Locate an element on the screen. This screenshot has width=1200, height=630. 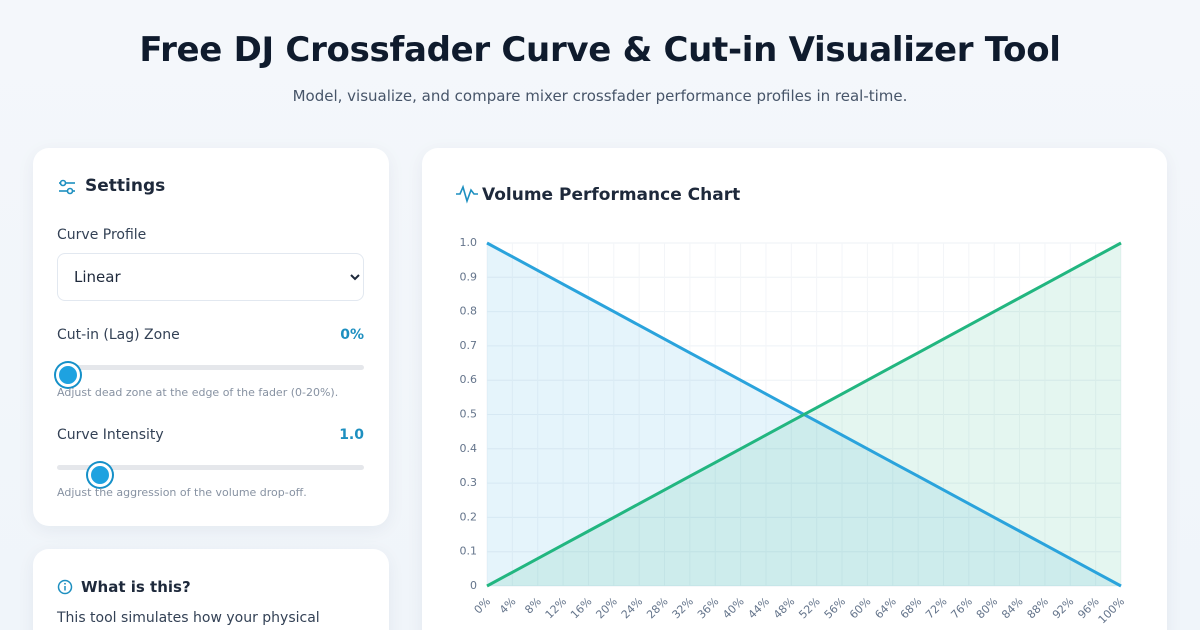
x-tick-label: 64% is located at coordinates (885, 608).